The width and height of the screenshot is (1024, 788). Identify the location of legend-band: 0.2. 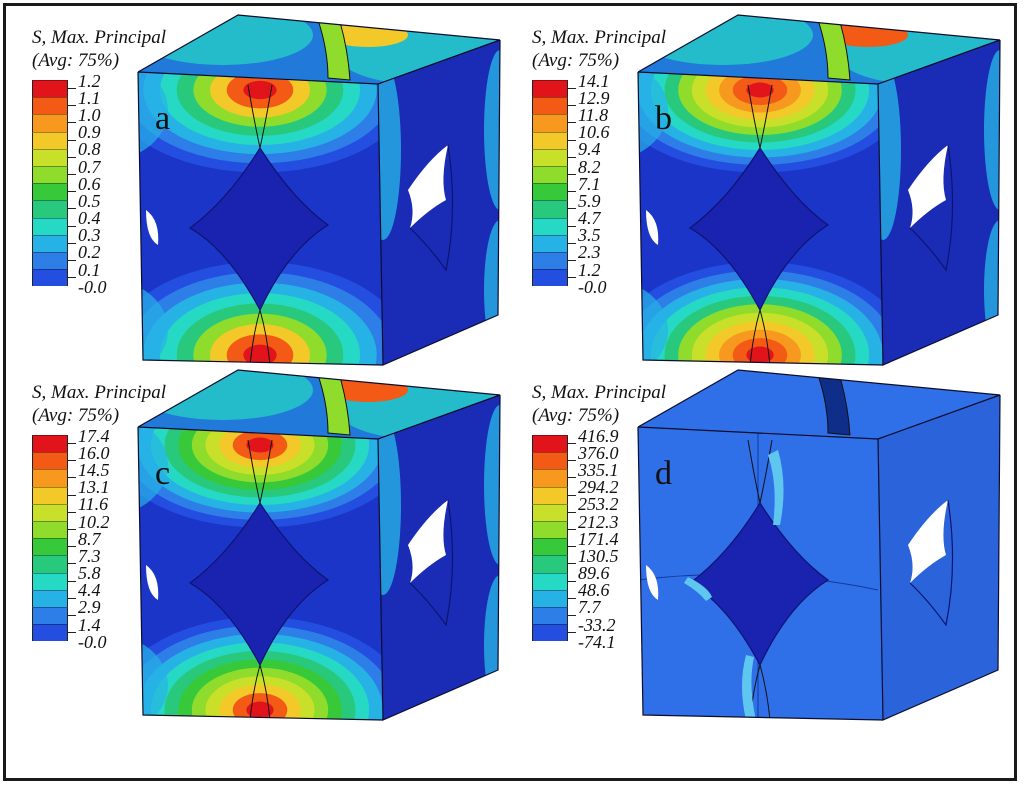
(99, 256).